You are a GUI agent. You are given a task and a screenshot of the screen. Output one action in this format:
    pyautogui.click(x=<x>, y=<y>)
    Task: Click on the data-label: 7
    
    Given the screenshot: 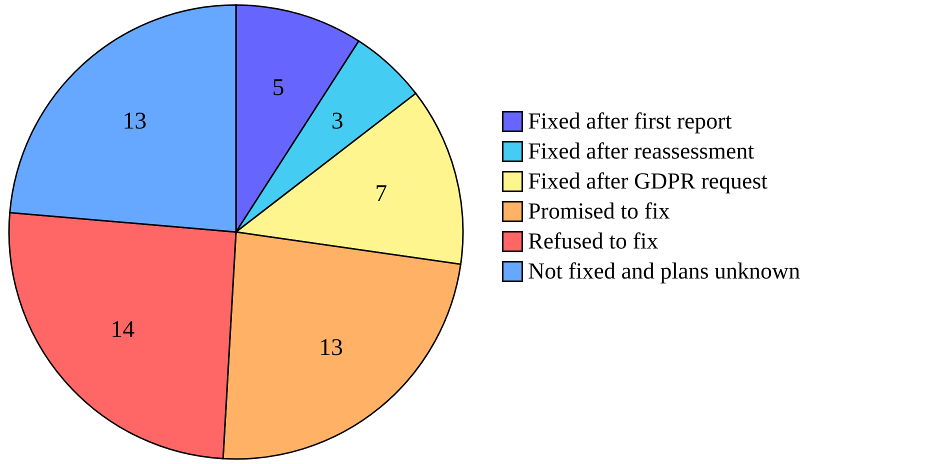 What is the action you would take?
    pyautogui.click(x=381, y=193)
    